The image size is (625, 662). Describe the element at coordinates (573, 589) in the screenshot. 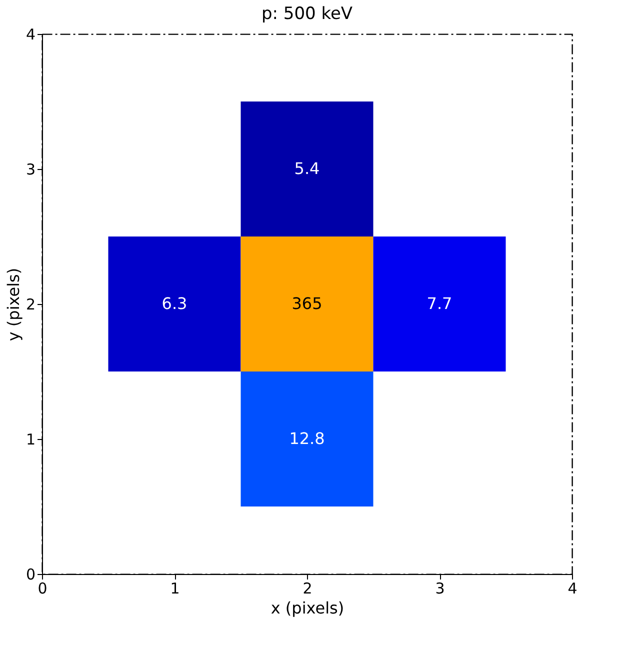

I see `x-tick-label: 4` at that location.